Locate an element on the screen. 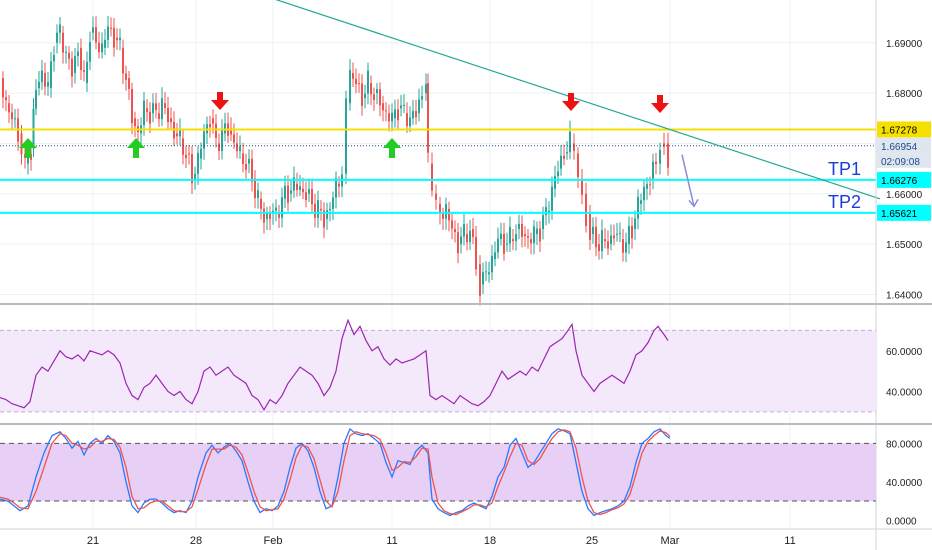 This screenshot has width=932, height=550. price-axis is located at coordinates (904, 275).